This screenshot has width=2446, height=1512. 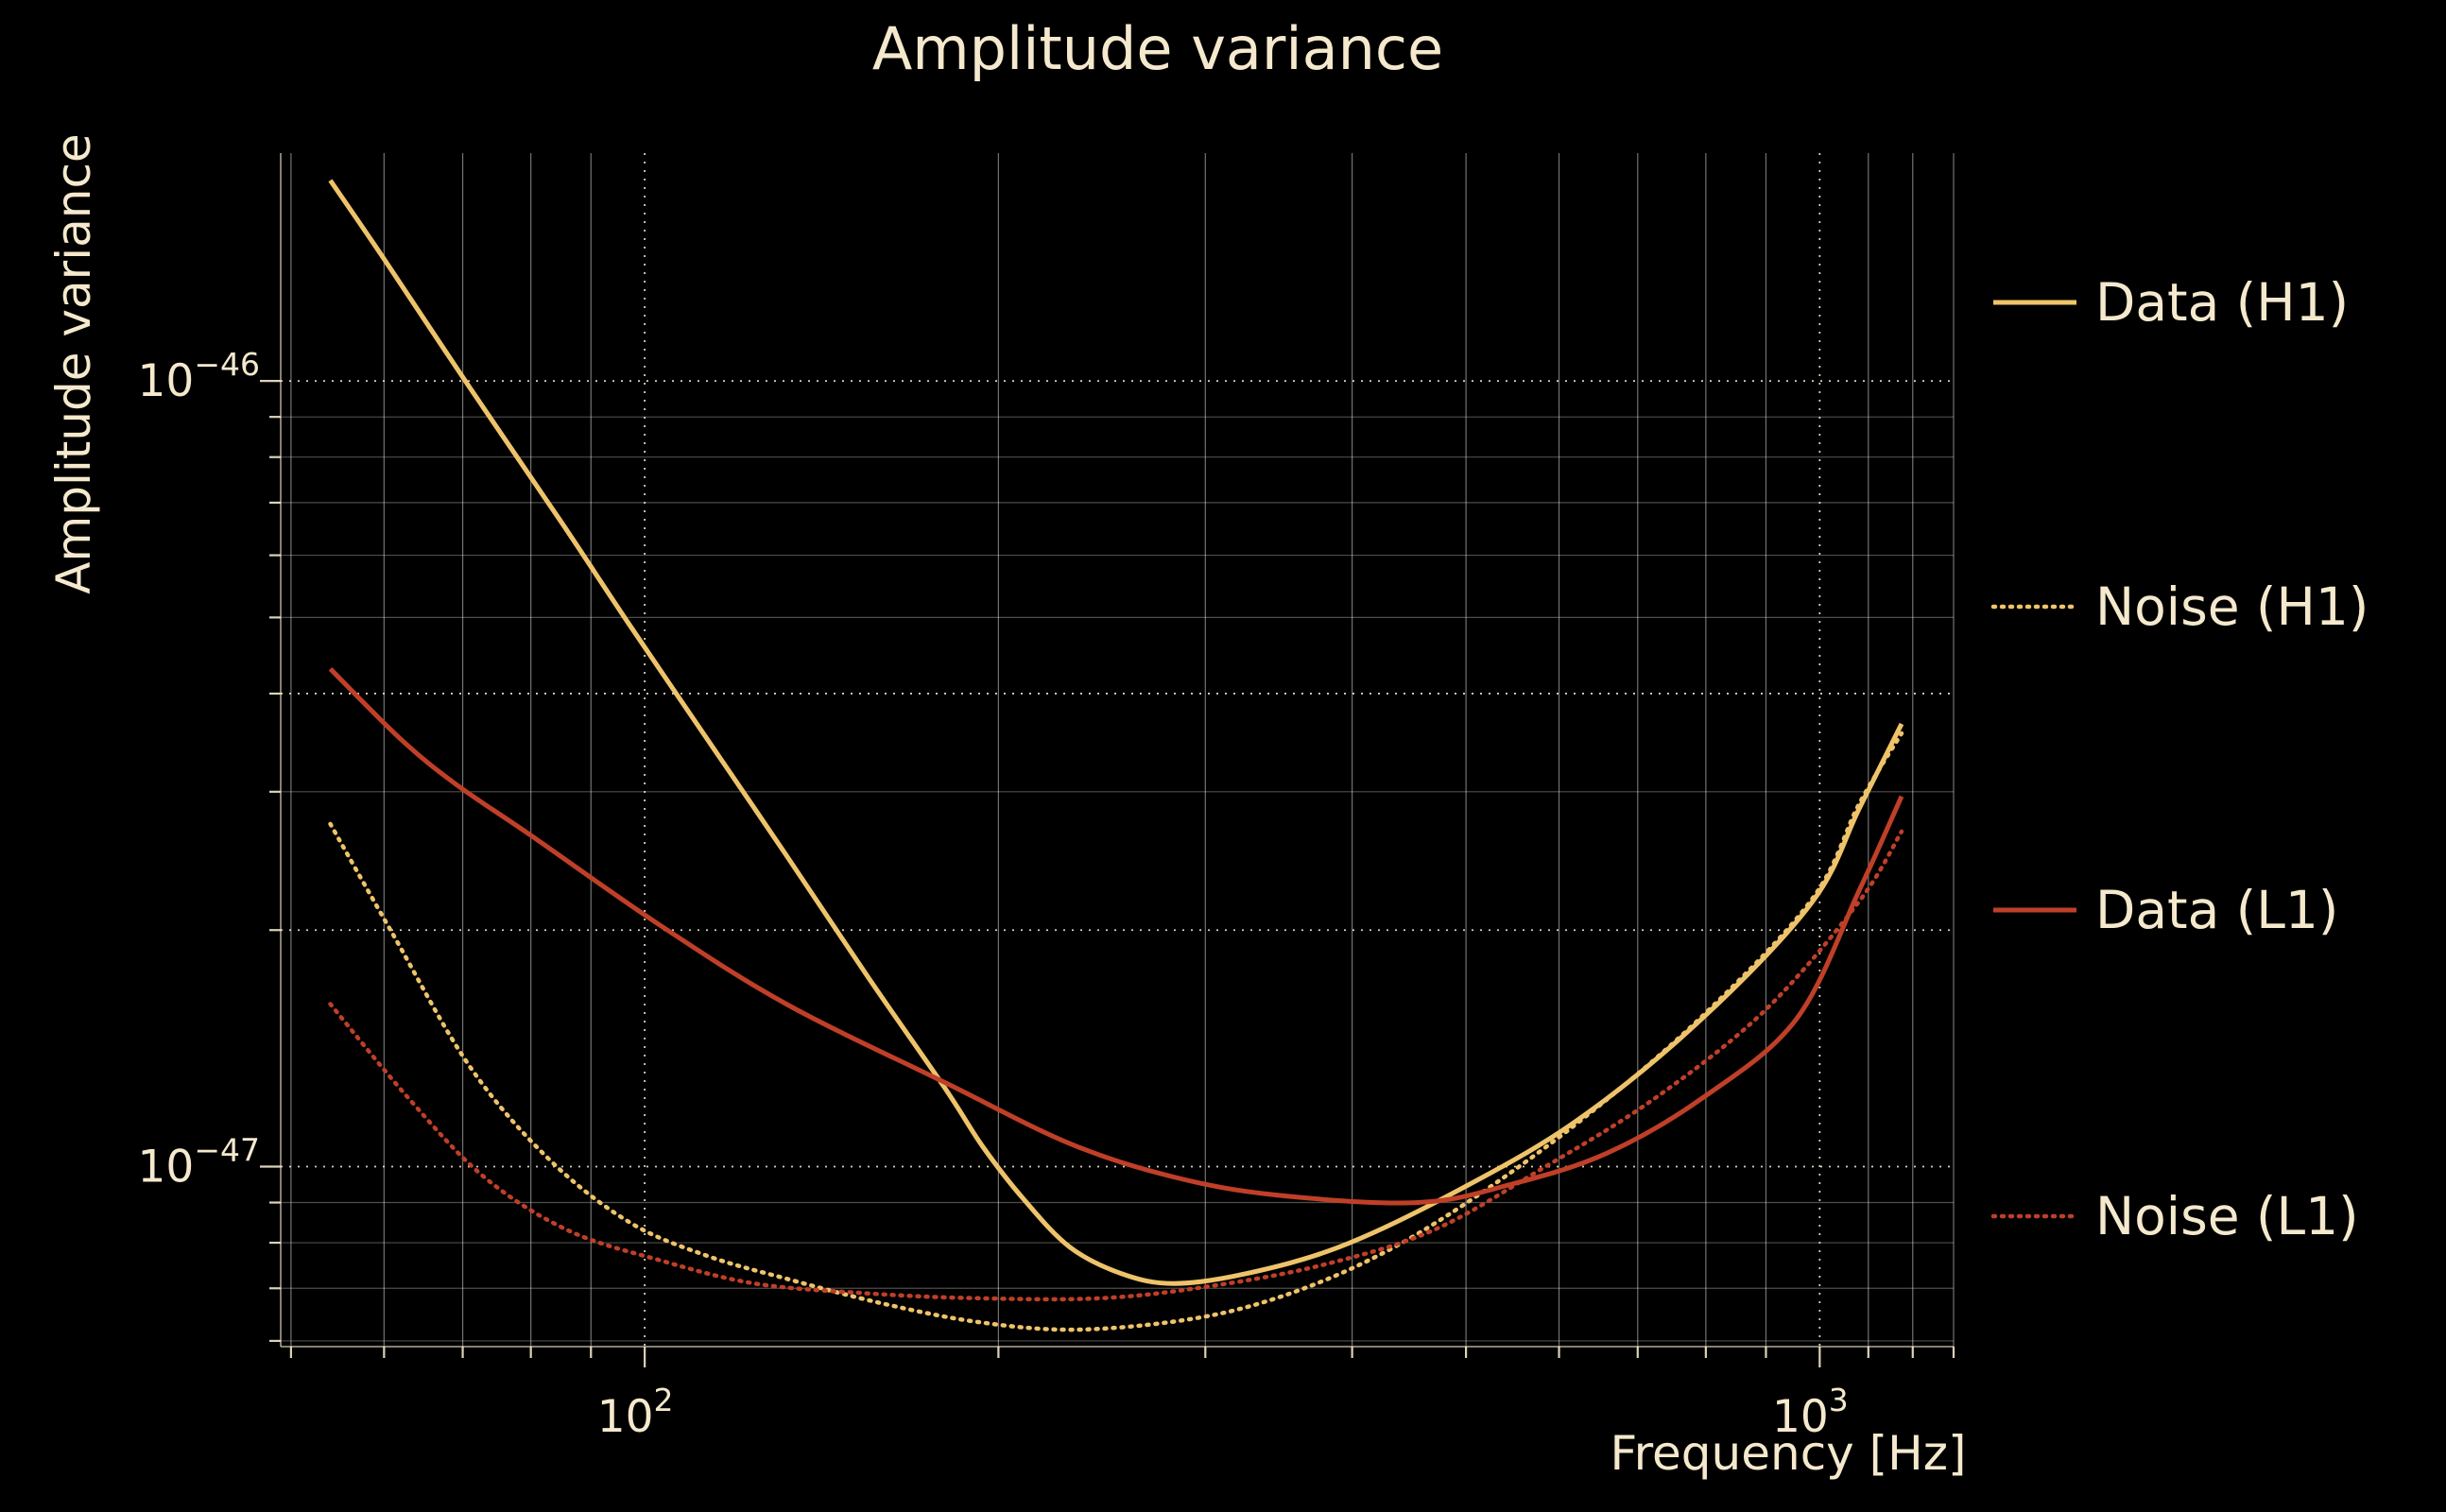 What do you see at coordinates (2216, 910) in the screenshot?
I see `legend-label-data-l1: Data (L1)` at bounding box center [2216, 910].